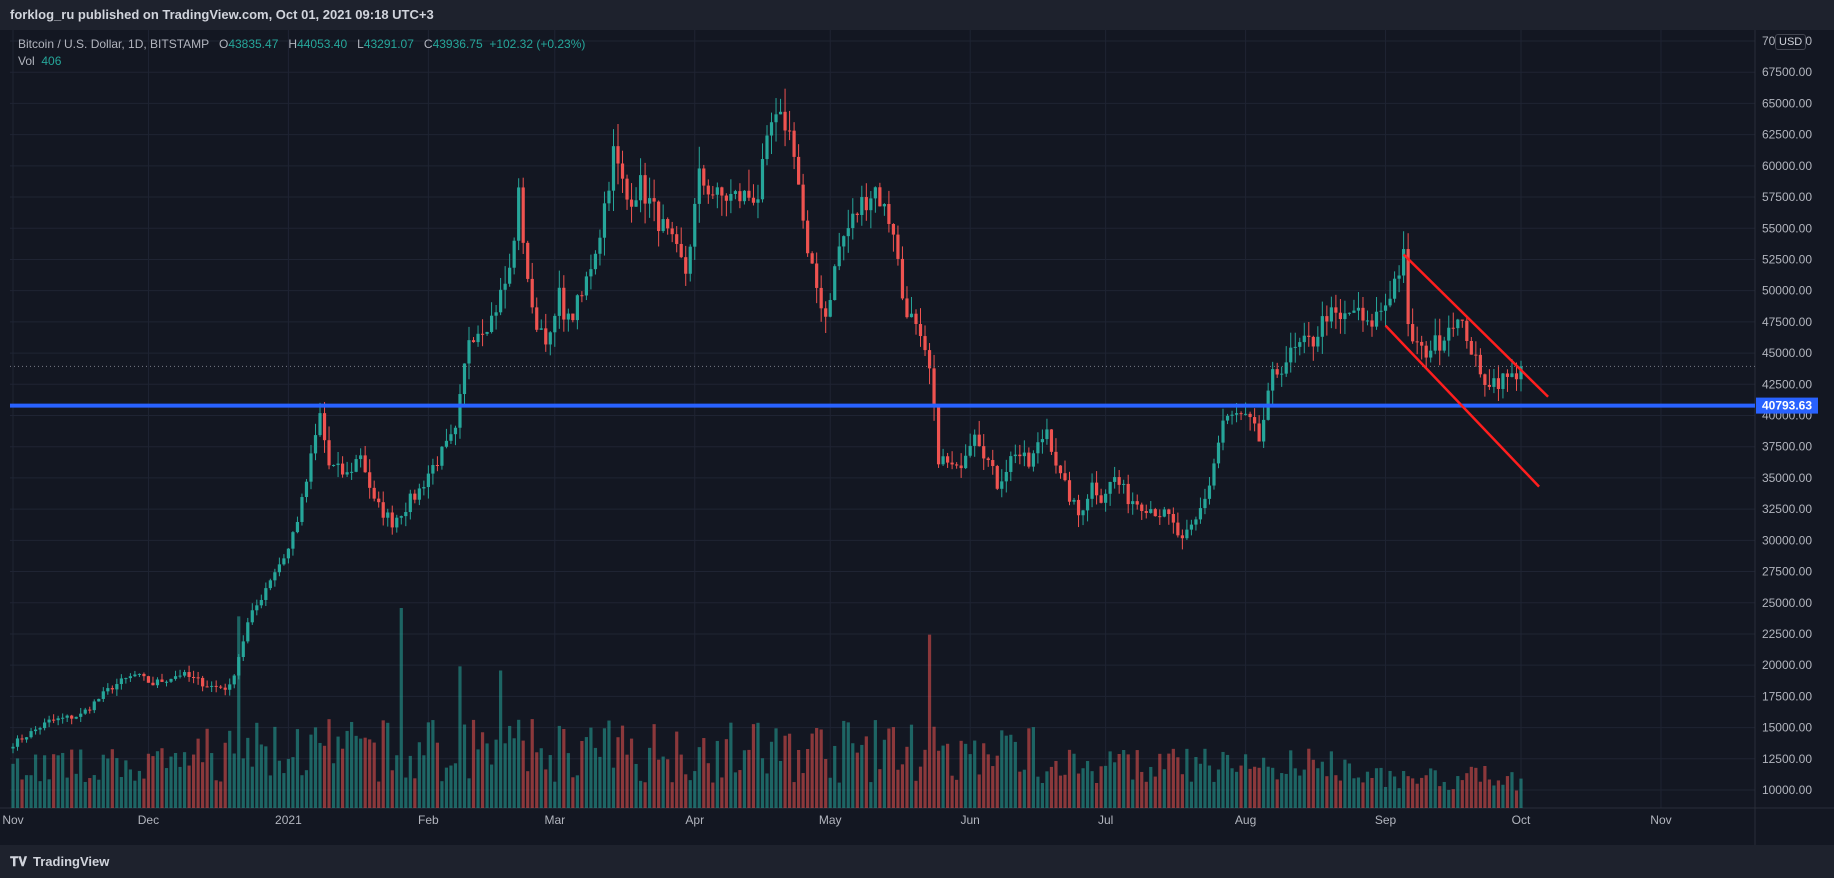  What do you see at coordinates (18, 861) in the screenshot?
I see `tradingview-logo-icon: 𝐓𝐕` at bounding box center [18, 861].